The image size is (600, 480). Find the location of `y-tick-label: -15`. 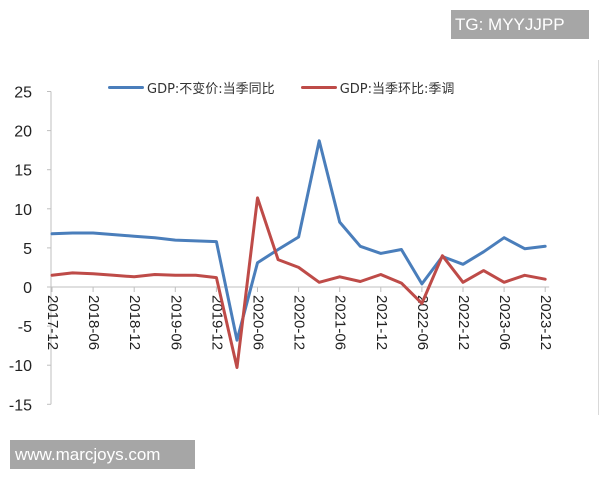

y-tick-label: -15 is located at coordinates (20, 405).